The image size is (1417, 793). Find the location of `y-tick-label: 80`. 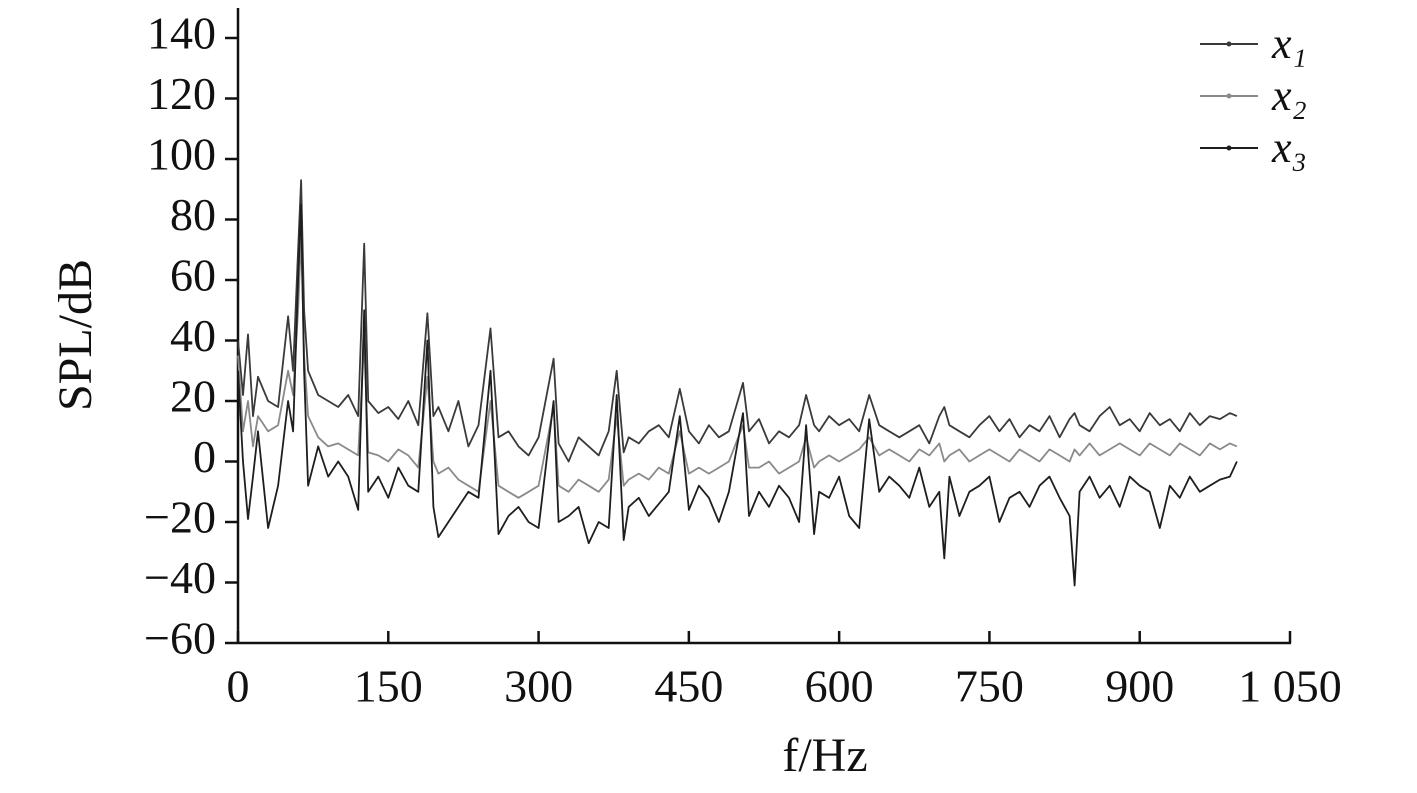

y-tick-label: 80 is located at coordinates (193, 214).